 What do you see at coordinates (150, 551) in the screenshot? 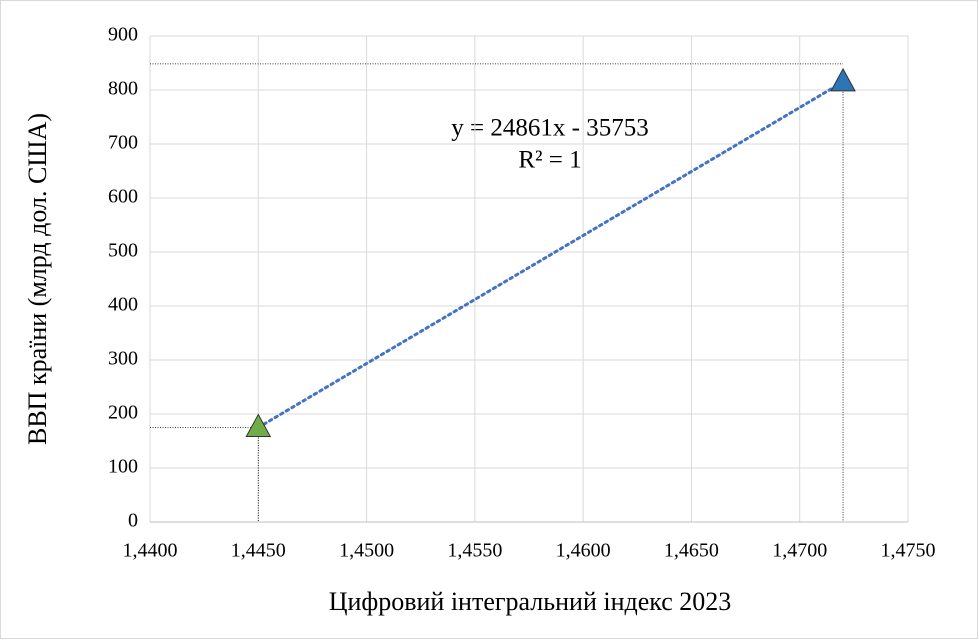
I see `x-tick-label: 1,4400` at bounding box center [150, 551].